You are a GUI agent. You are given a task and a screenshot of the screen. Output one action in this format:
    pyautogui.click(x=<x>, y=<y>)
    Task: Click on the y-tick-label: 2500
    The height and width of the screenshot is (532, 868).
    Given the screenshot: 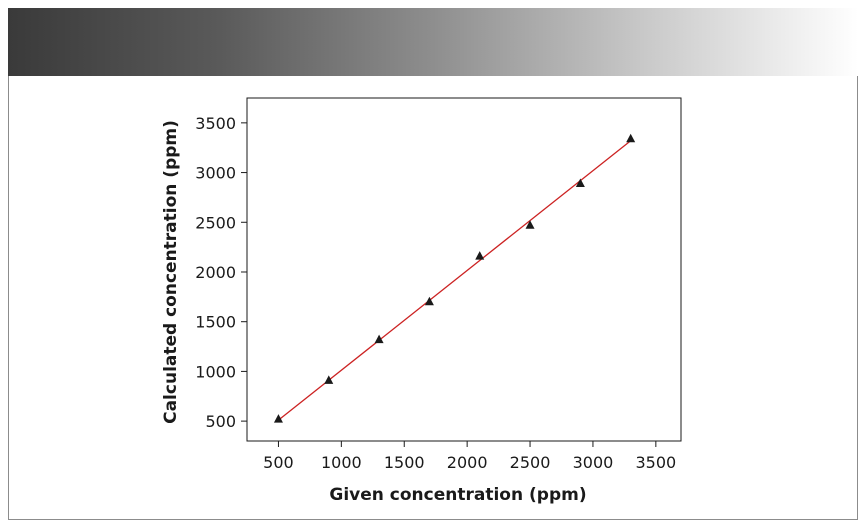 What is the action you would take?
    pyautogui.click(x=215, y=222)
    